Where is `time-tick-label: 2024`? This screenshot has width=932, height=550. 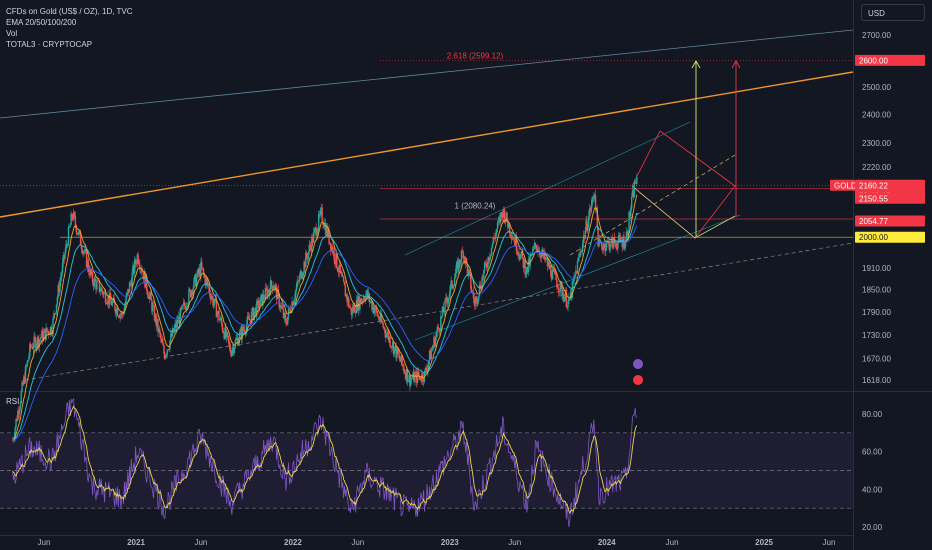
time-tick-label: 2024 is located at coordinates (607, 542).